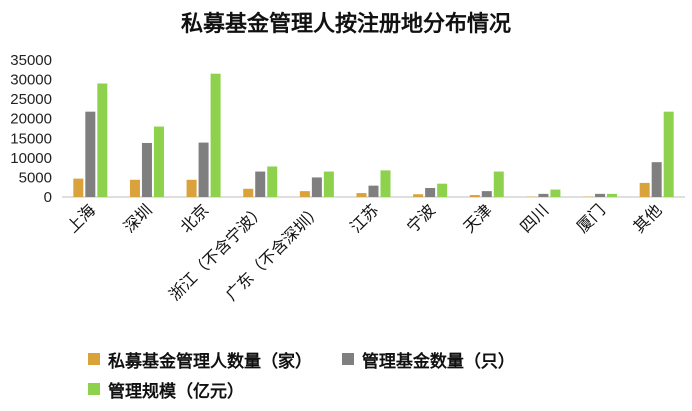 Image resolution: width=692 pixels, height=411 pixels. What do you see at coordinates (94, 359) in the screenshot?
I see `legend-swatch-managers` at bounding box center [94, 359].